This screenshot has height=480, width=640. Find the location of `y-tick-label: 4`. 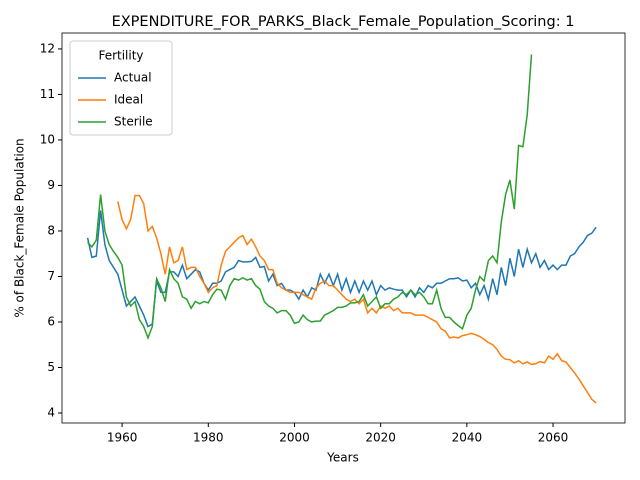

y-tick-label: 4 is located at coordinates (51, 412).